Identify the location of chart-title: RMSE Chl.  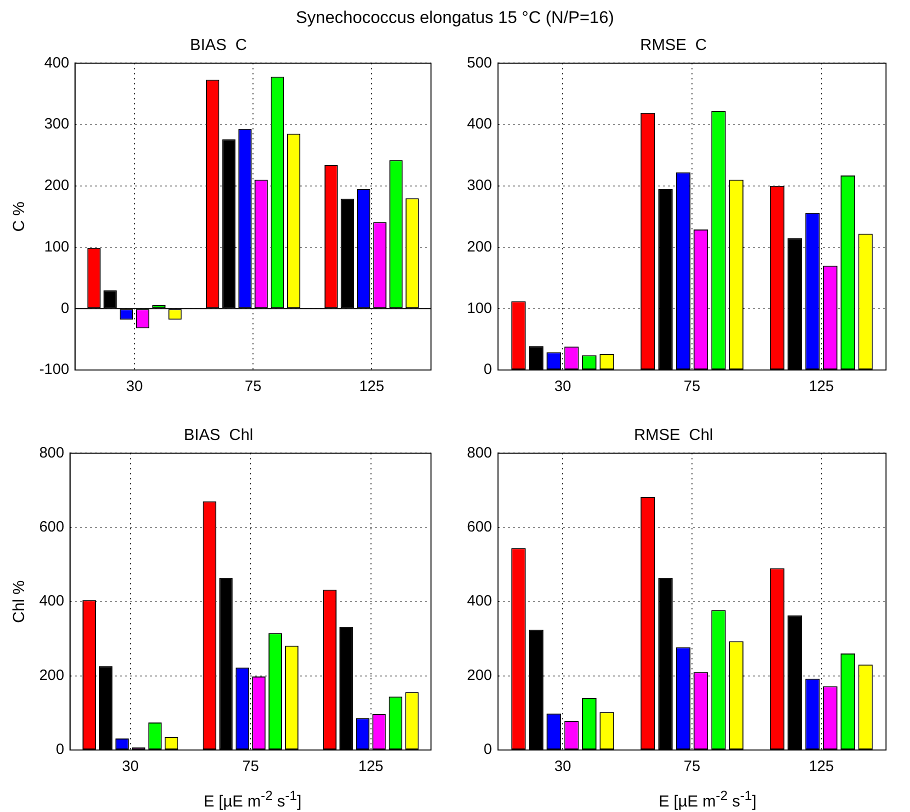
(674, 435).